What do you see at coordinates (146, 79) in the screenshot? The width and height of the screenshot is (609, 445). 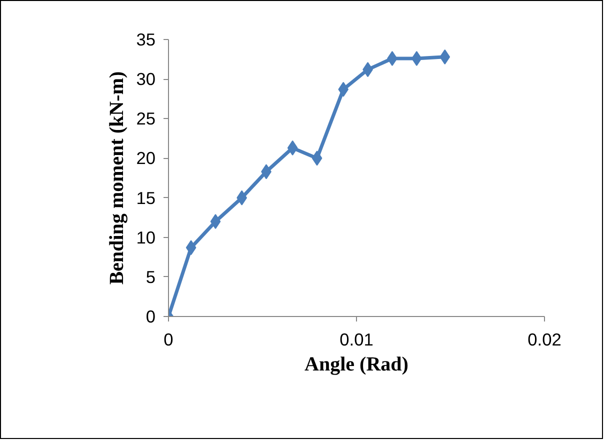 I see `y-tick-label: 30` at bounding box center [146, 79].